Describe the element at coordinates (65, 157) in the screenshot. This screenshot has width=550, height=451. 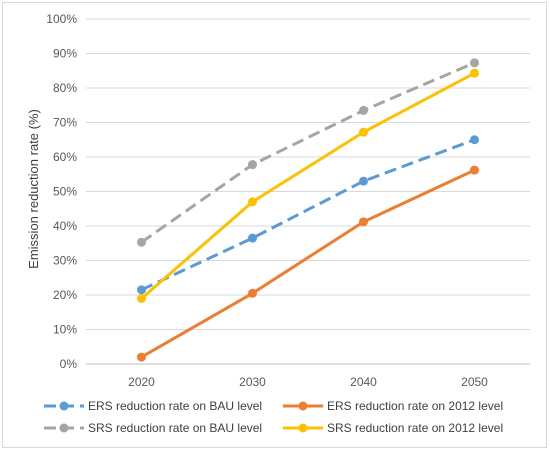
I see `y-tick-label: 60%` at that location.